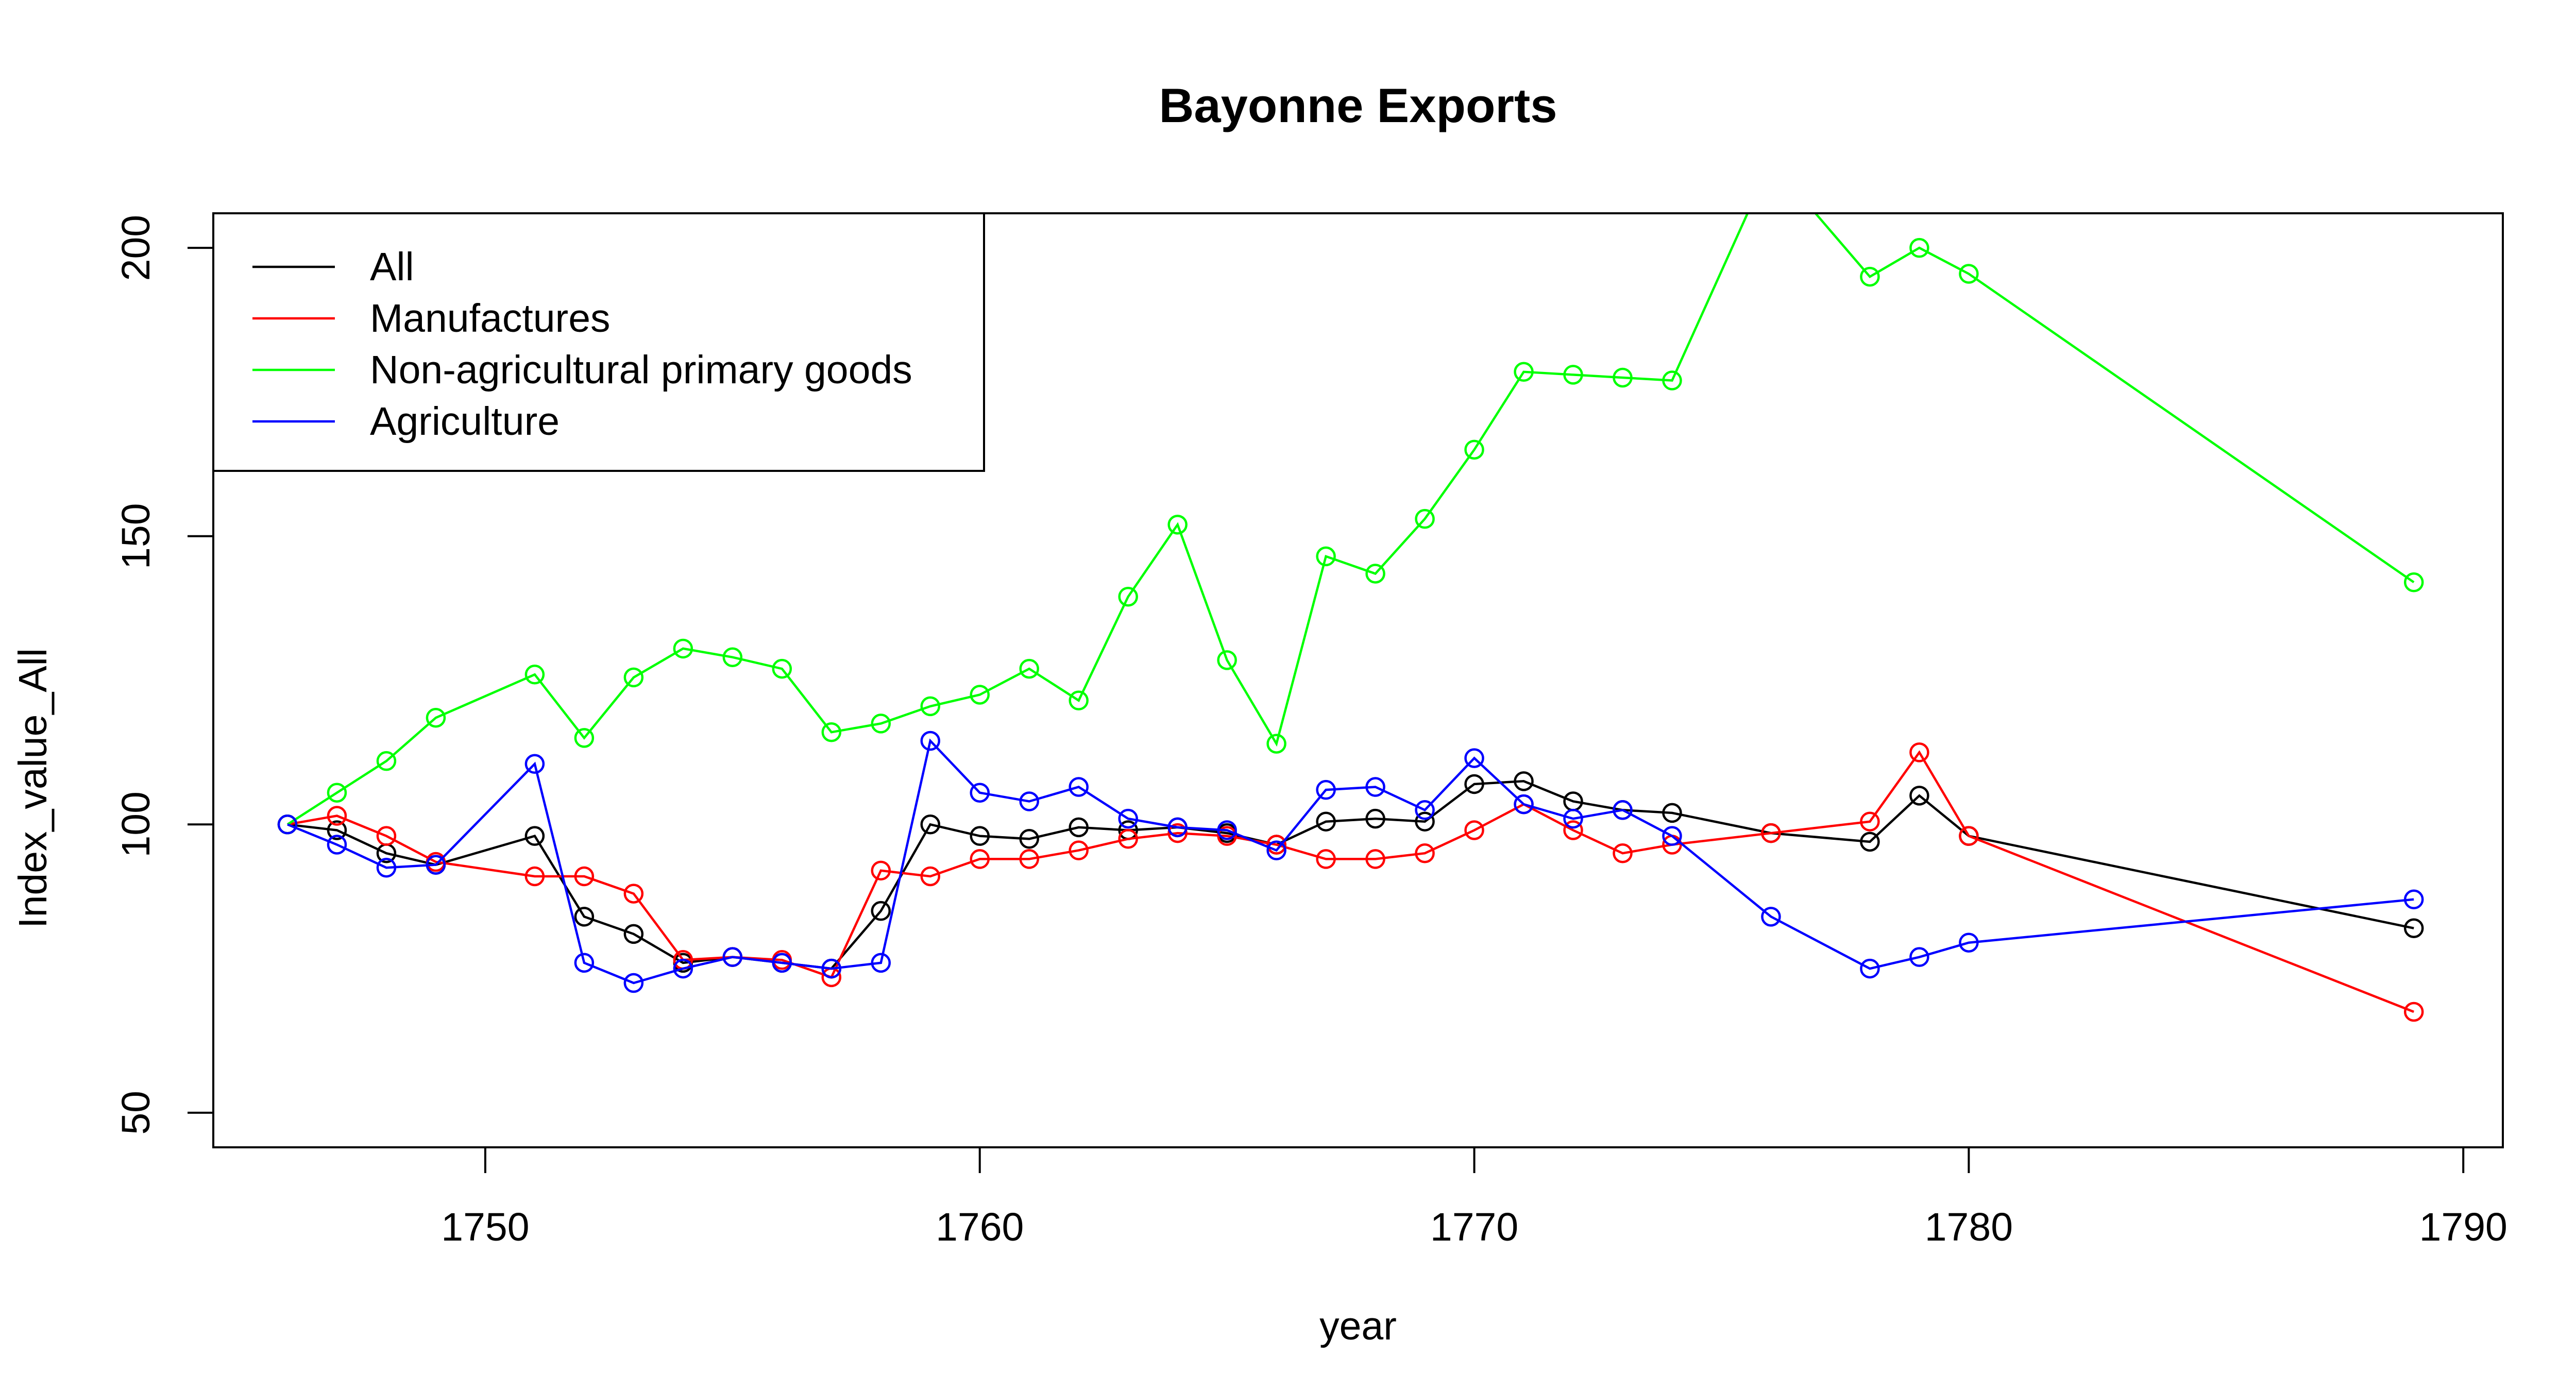 The height and width of the screenshot is (1391, 2576). What do you see at coordinates (465, 421) in the screenshot?
I see `legend-label: Agriculture` at bounding box center [465, 421].